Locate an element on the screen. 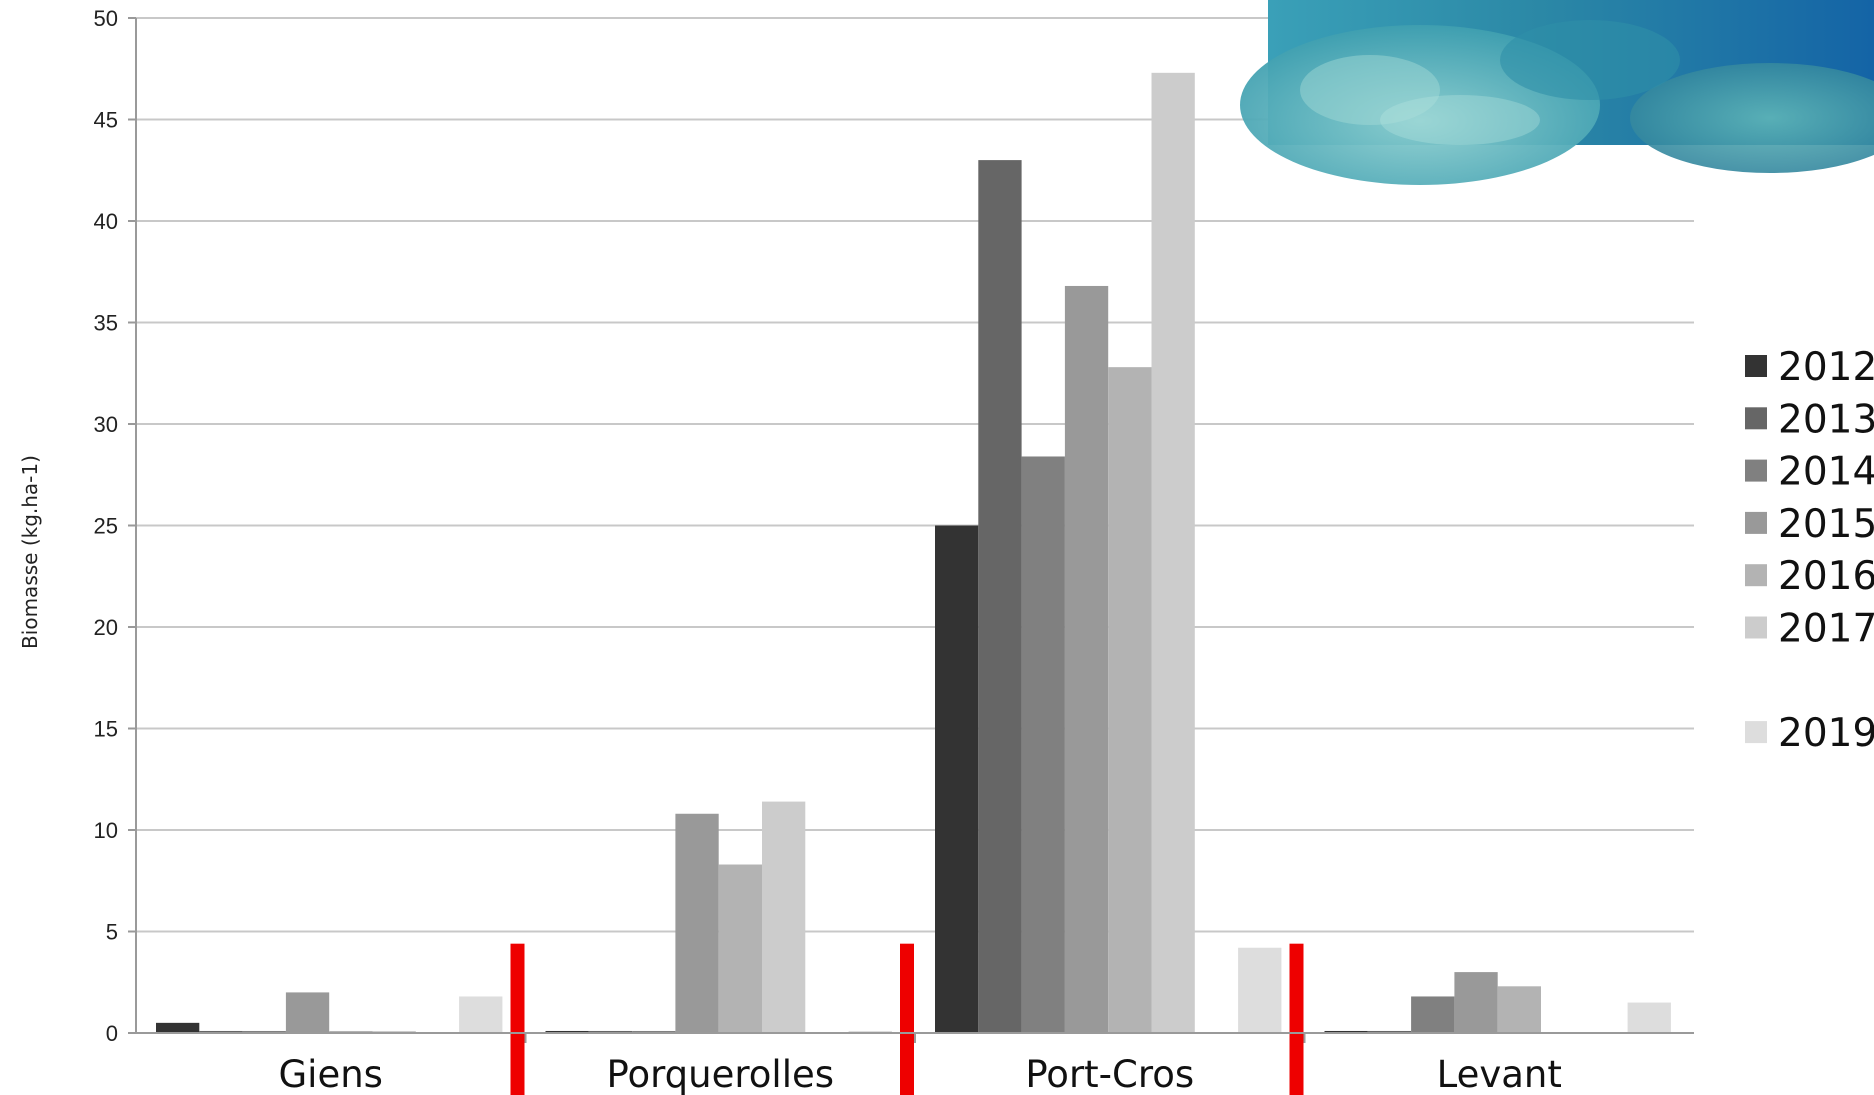 The image size is (1874, 1095). bar-levant-2019 is located at coordinates (1649, 1017).